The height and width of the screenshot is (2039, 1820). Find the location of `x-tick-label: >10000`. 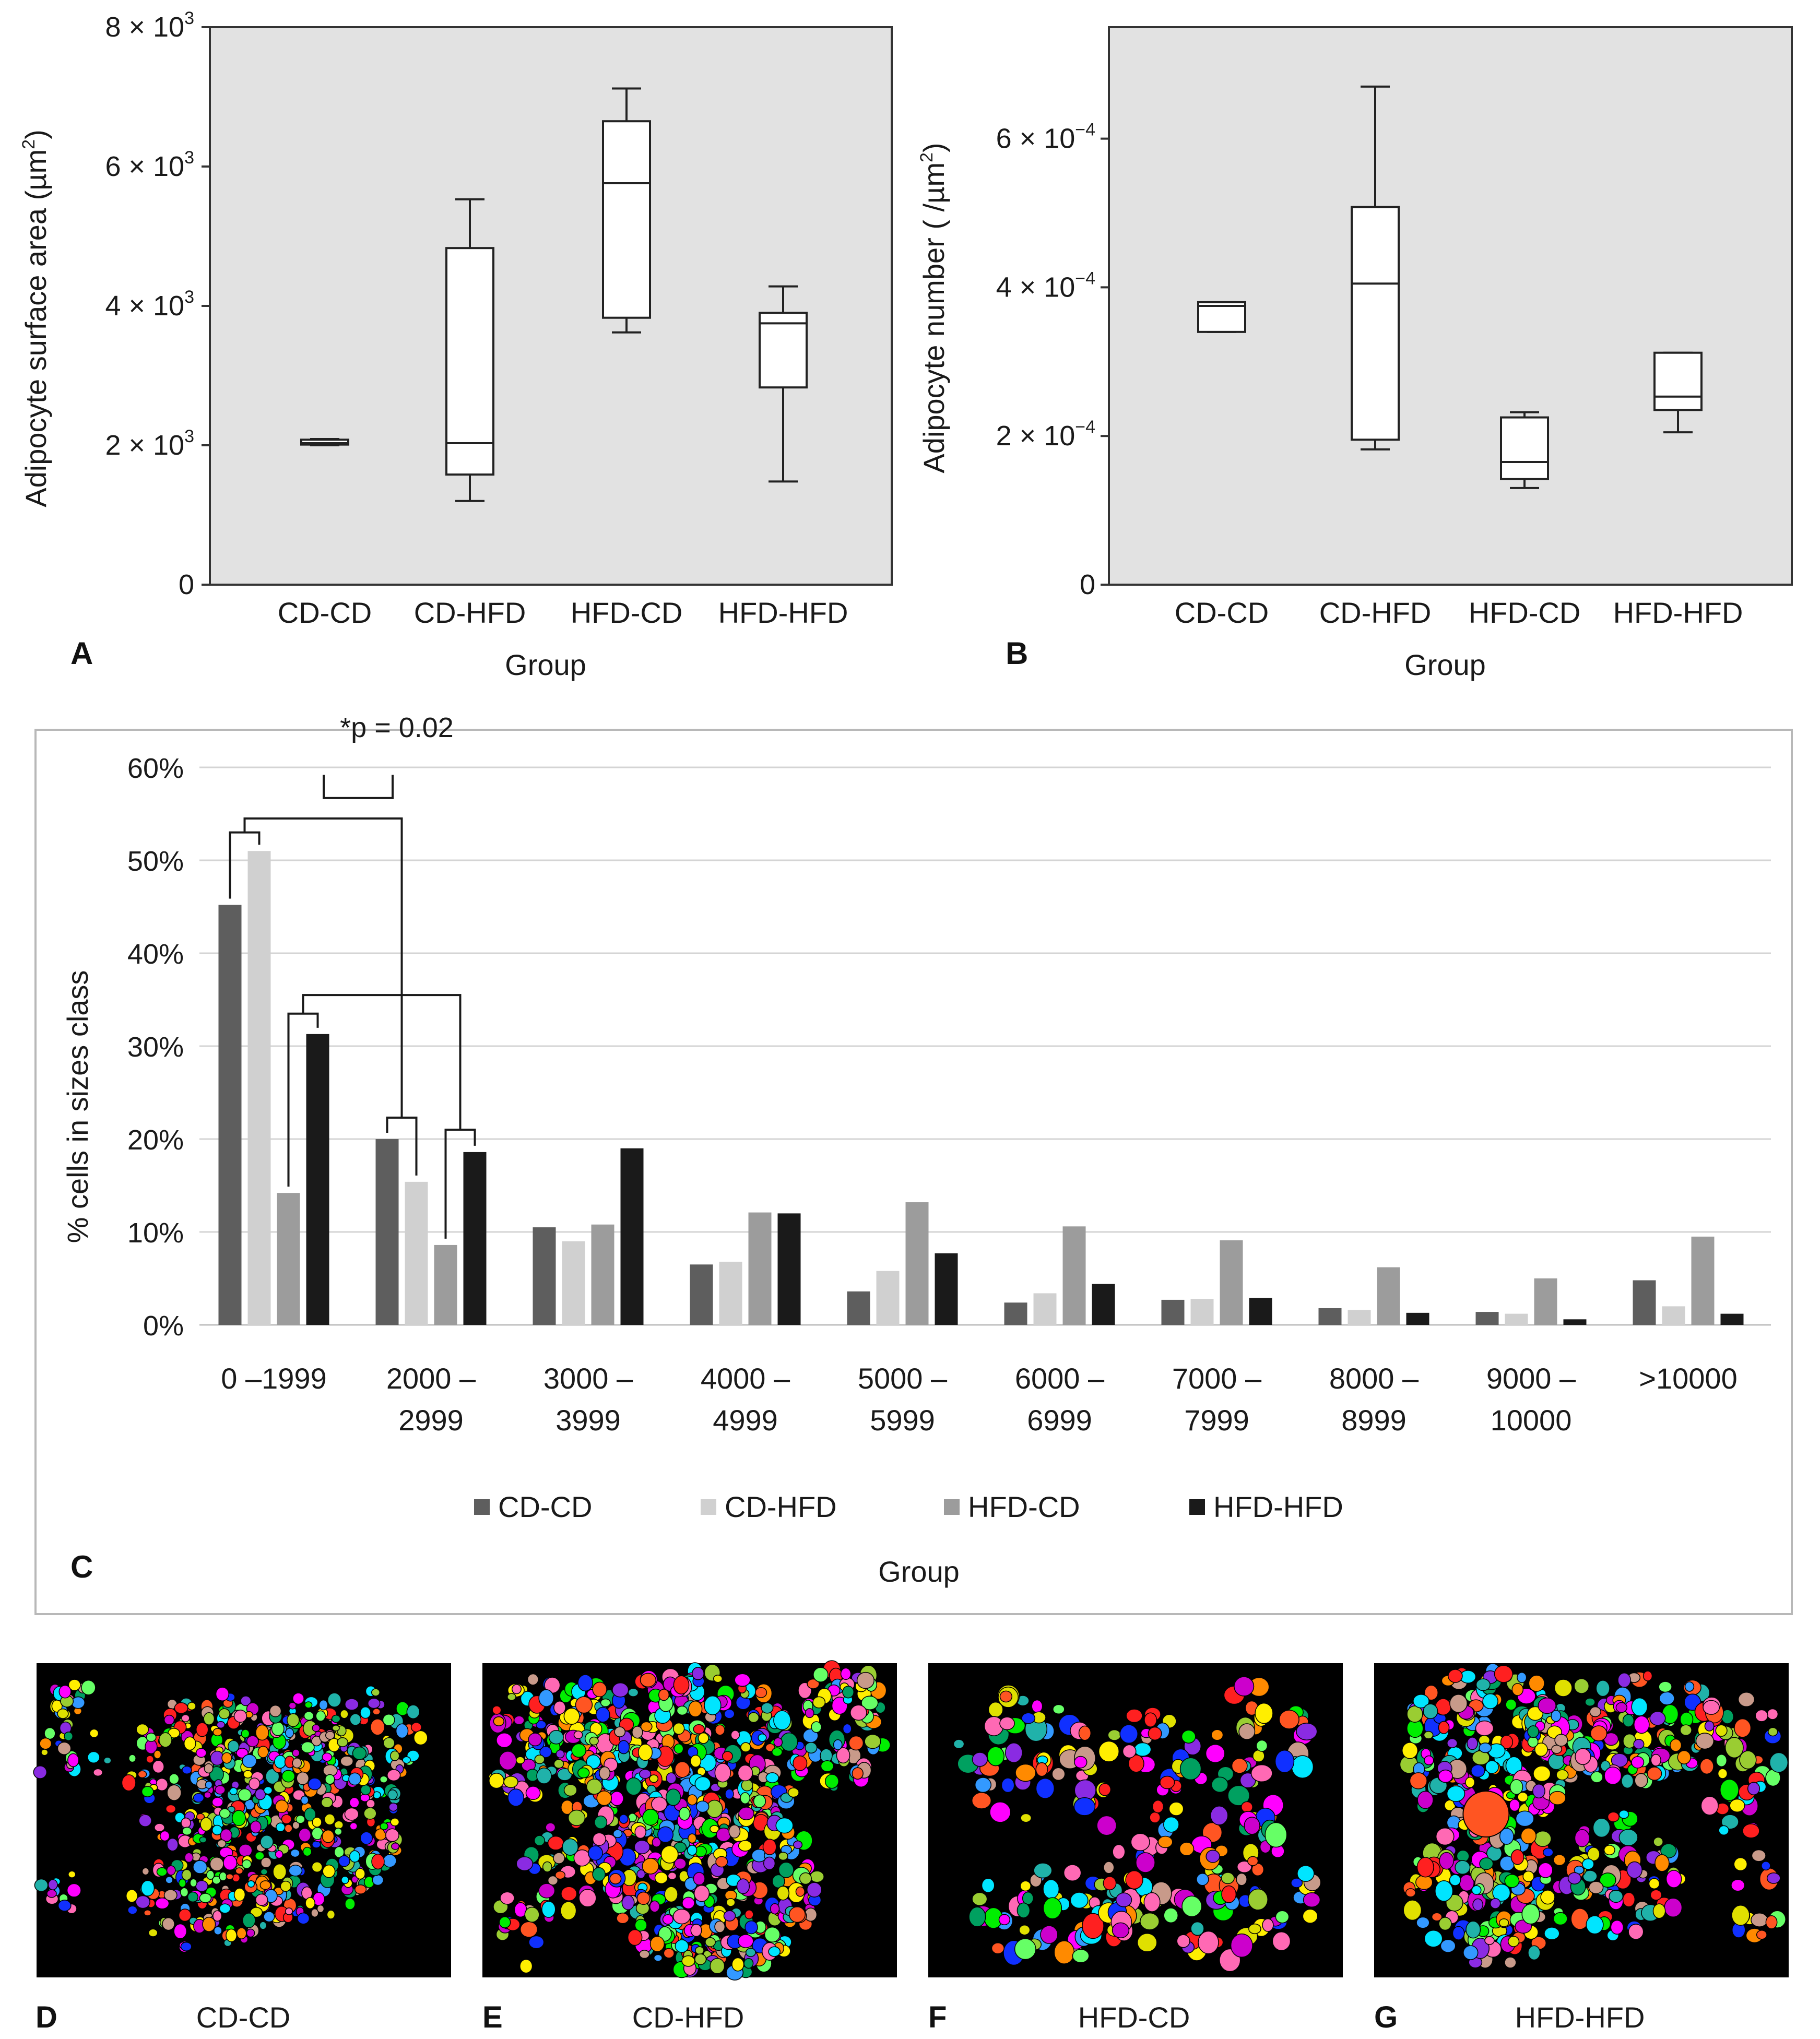

x-tick-label: >10000 is located at coordinates (1688, 1378).